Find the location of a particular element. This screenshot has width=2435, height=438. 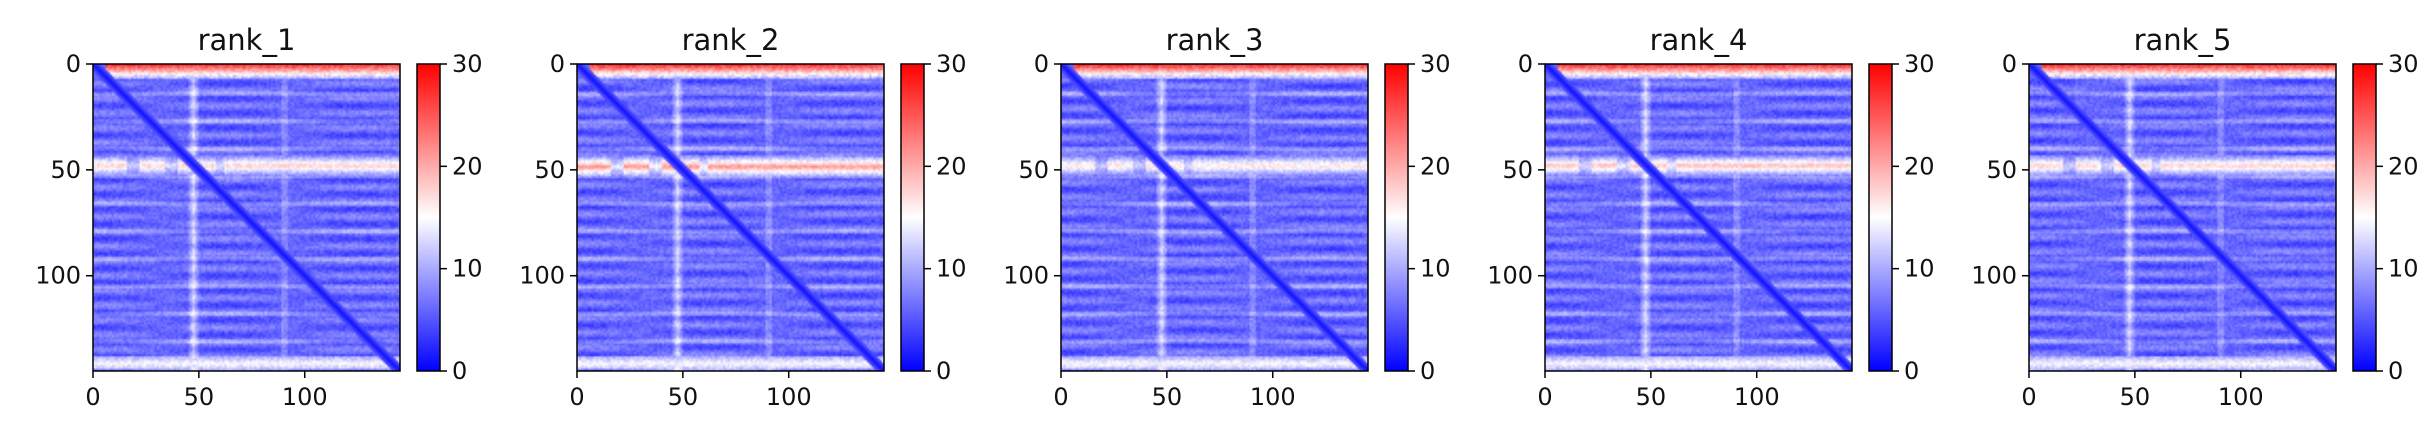

panel-title: rank_1 is located at coordinates (247, 40).